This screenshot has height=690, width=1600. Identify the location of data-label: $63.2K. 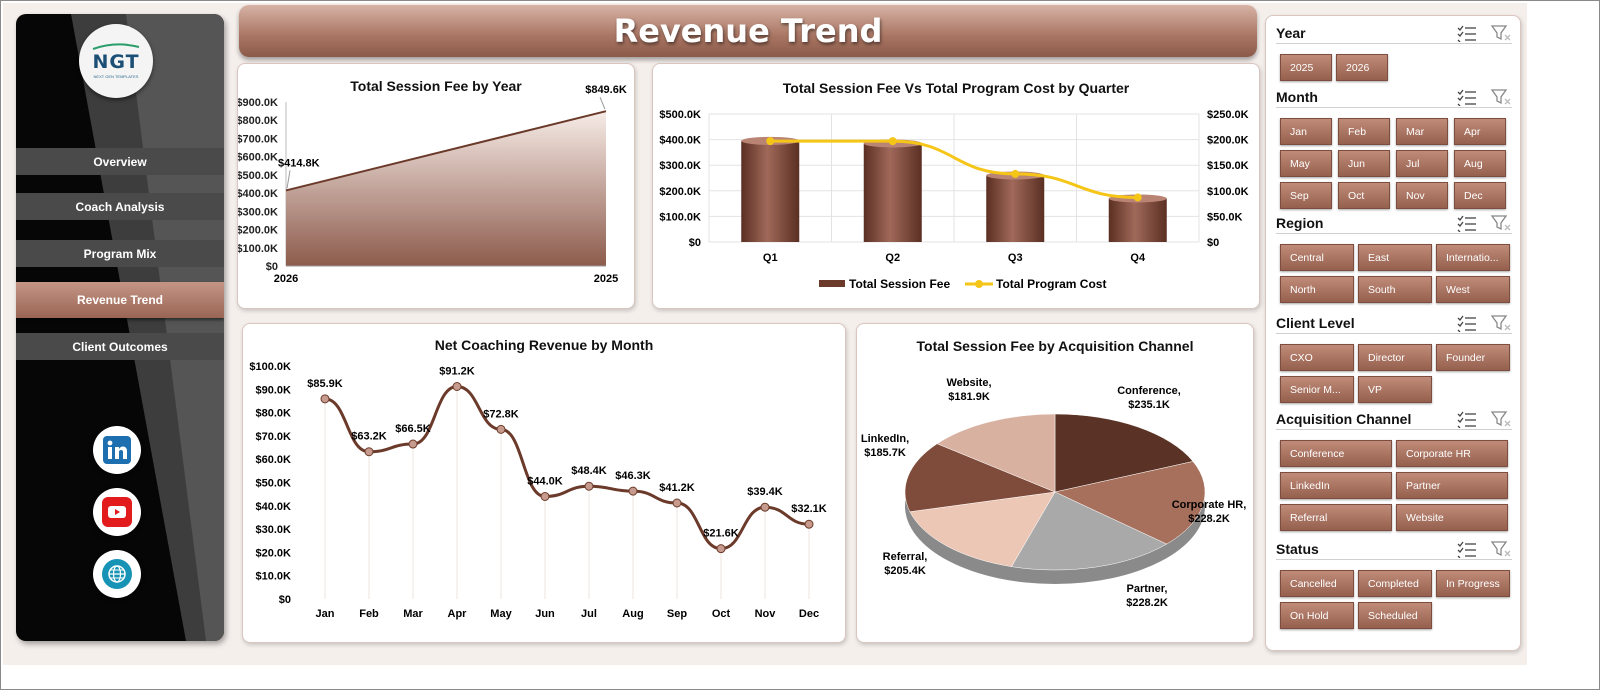
(369, 437).